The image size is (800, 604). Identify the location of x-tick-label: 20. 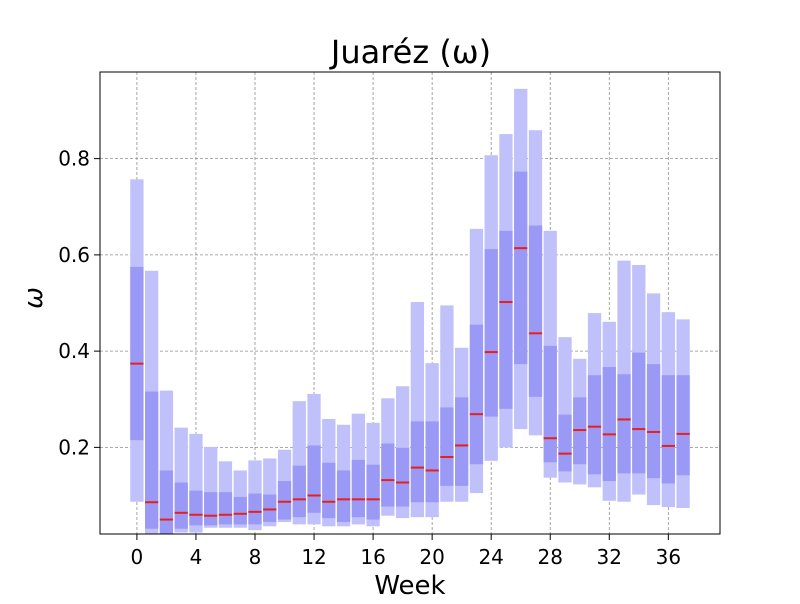
(431, 557).